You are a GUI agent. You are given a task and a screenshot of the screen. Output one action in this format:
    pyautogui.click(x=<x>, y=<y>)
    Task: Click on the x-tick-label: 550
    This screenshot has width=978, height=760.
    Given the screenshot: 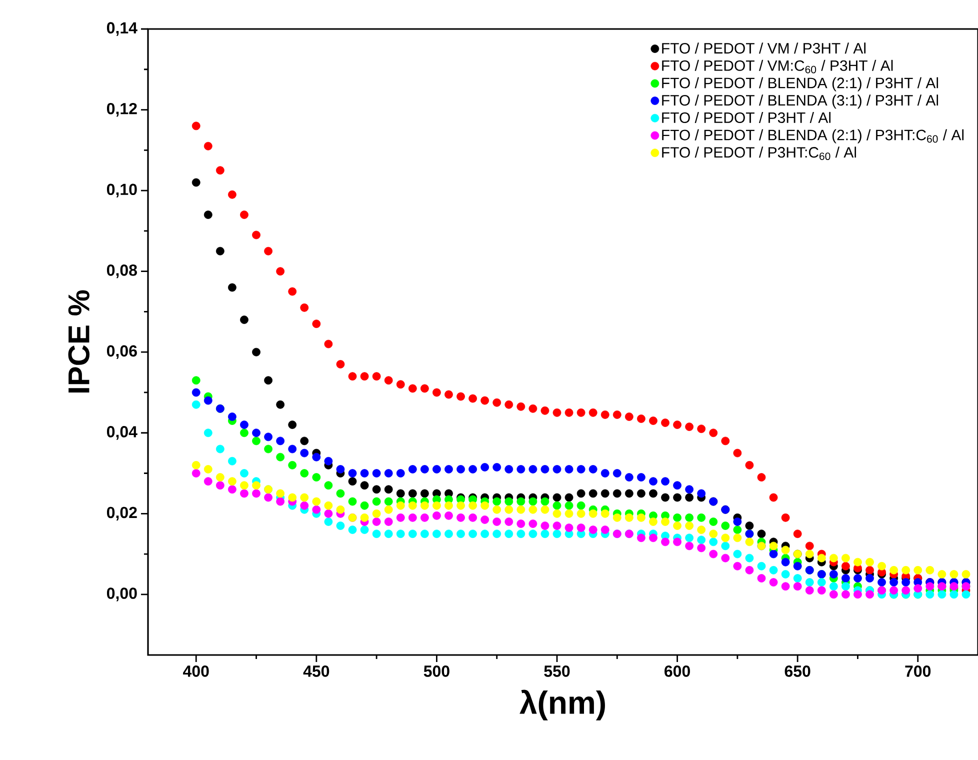 What is the action you would take?
    pyautogui.click(x=557, y=671)
    